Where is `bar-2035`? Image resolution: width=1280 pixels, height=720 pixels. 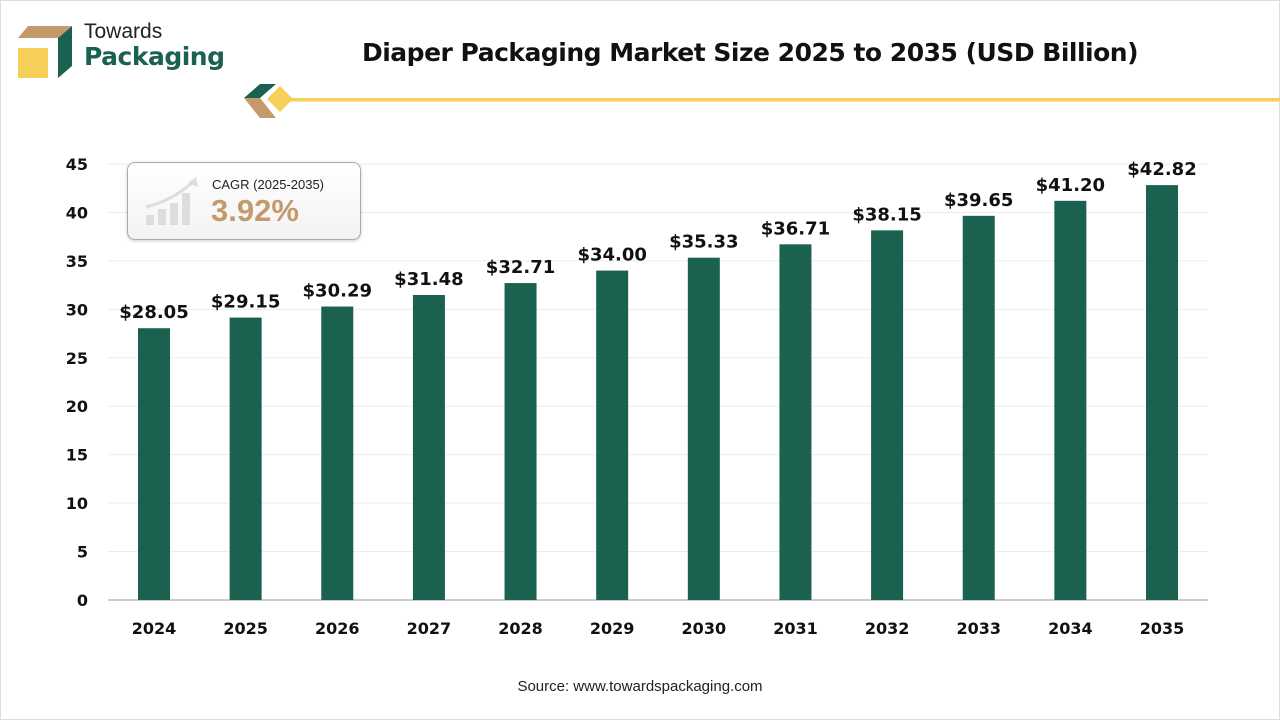
bar-2035 is located at coordinates (1162, 393).